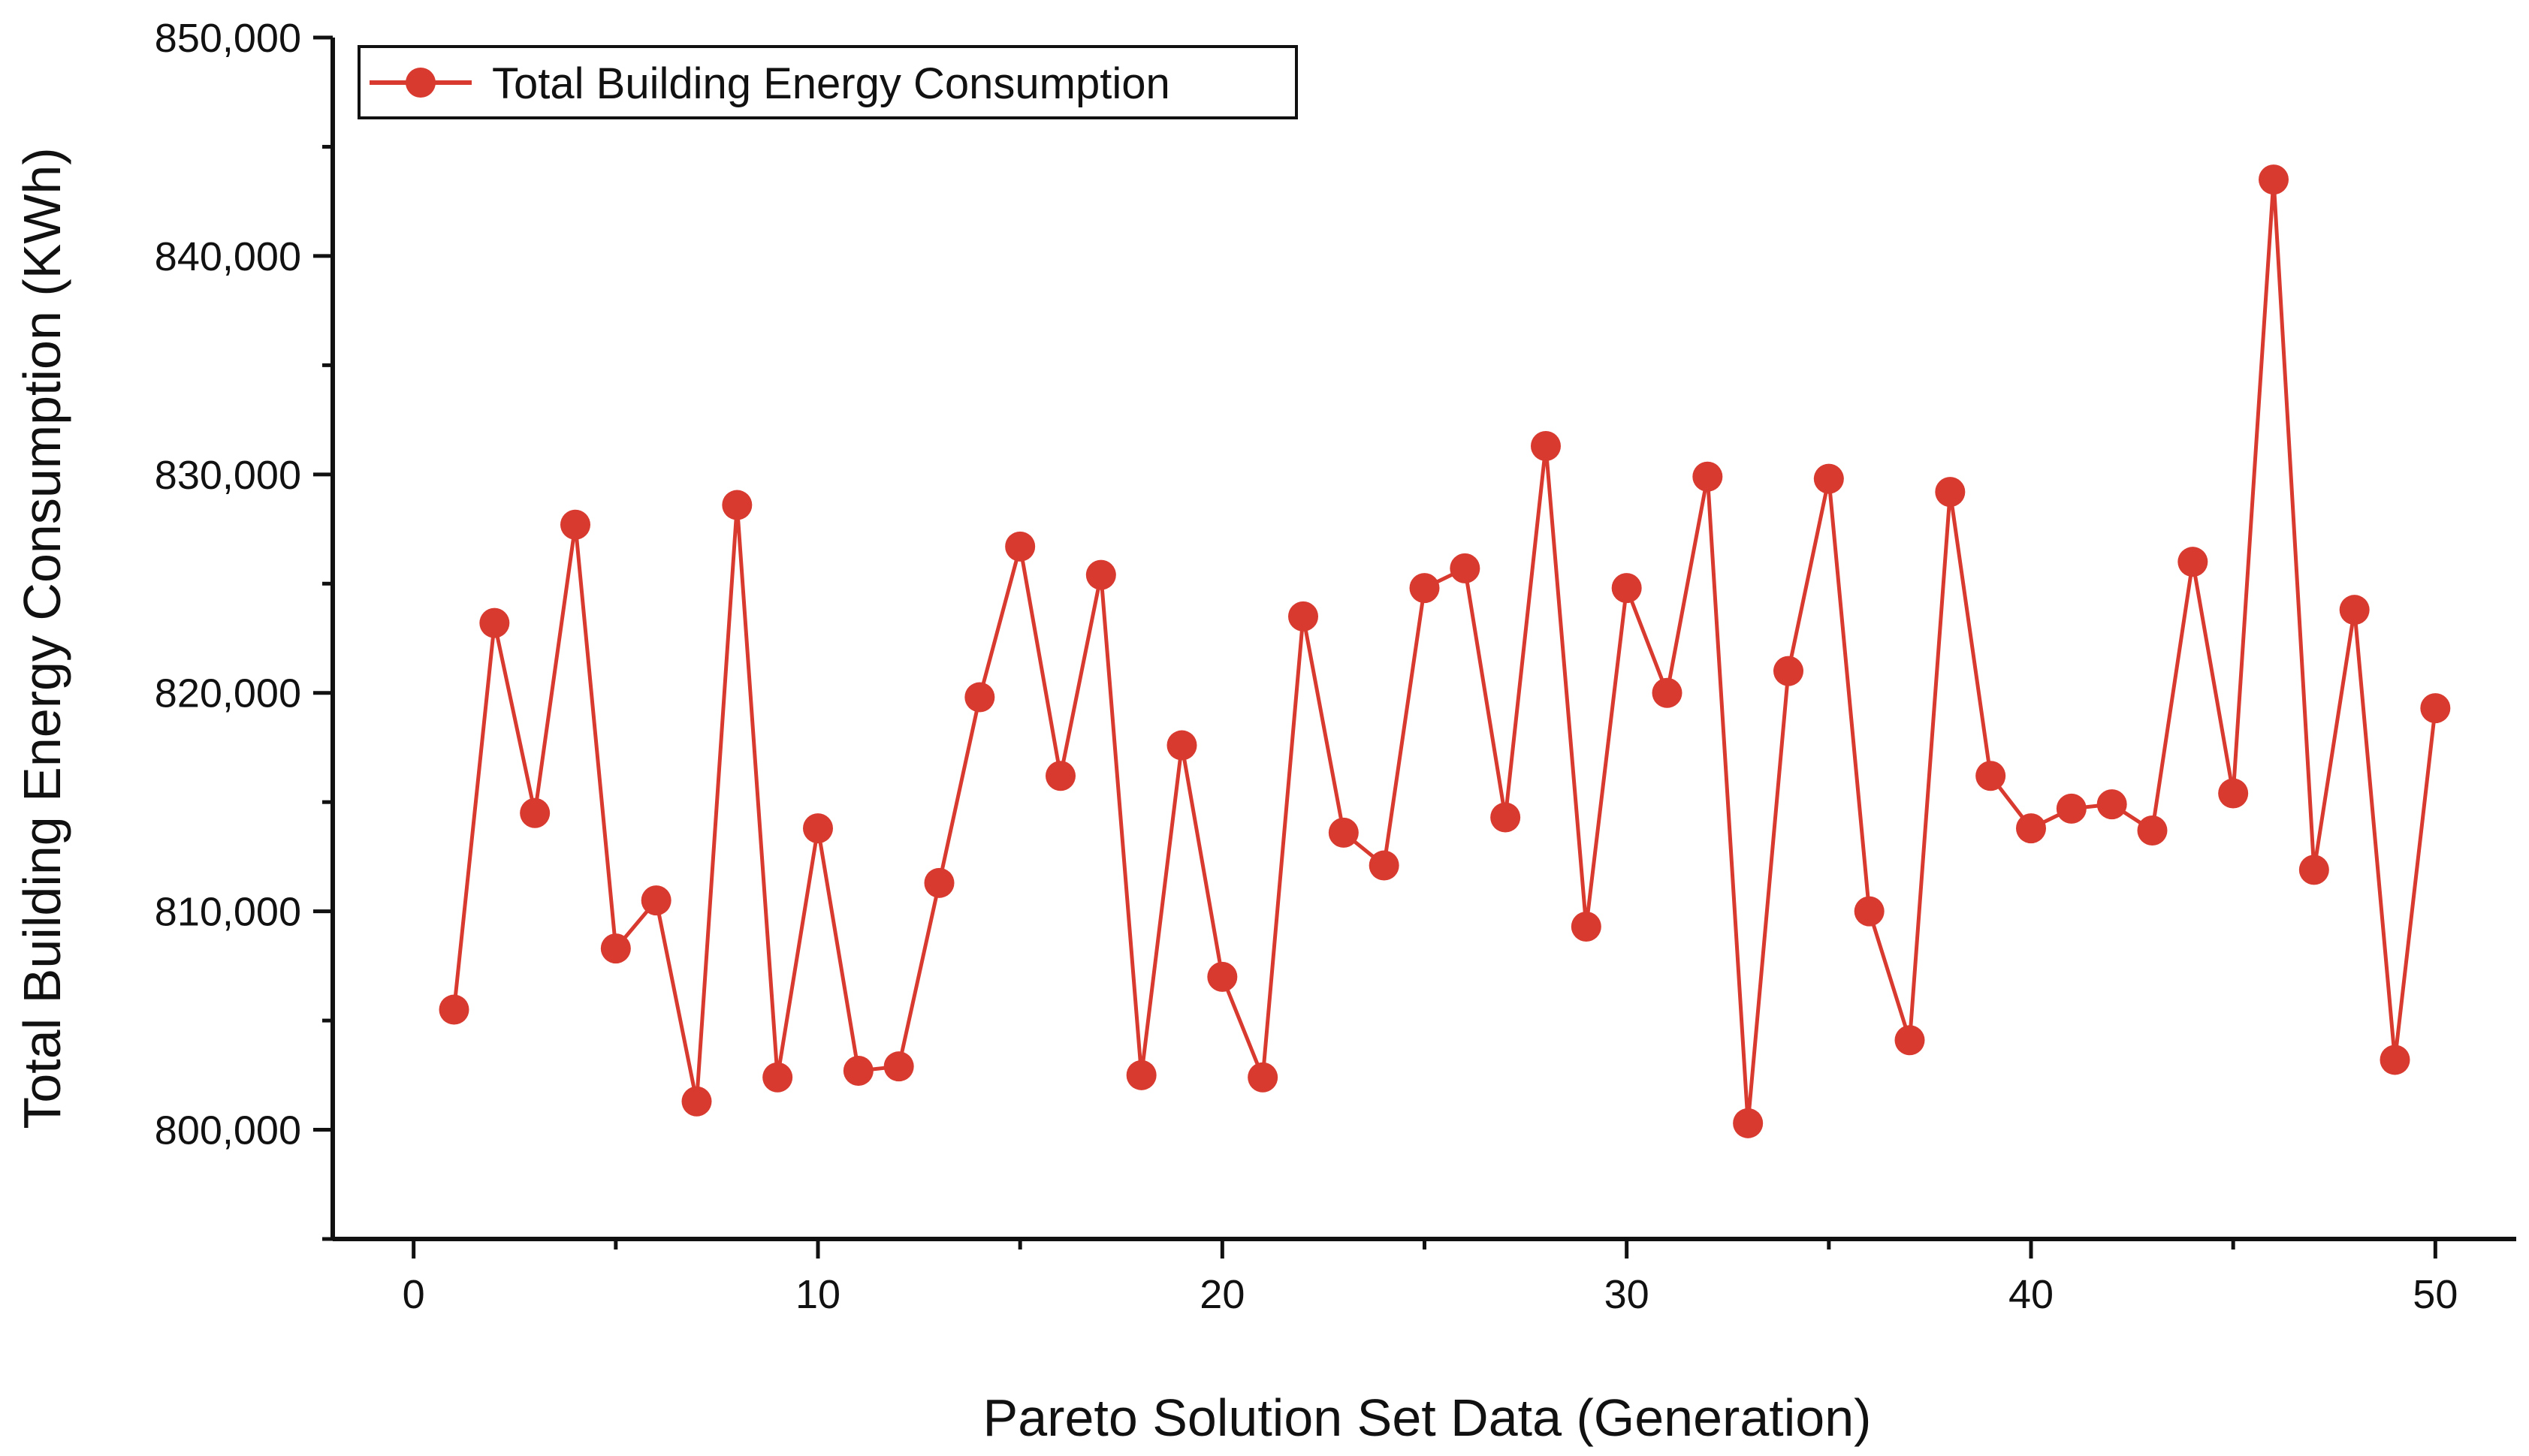 The width and height of the screenshot is (2529, 1456). I want to click on legend: Total Building Energy Consumption, so click(828, 82).